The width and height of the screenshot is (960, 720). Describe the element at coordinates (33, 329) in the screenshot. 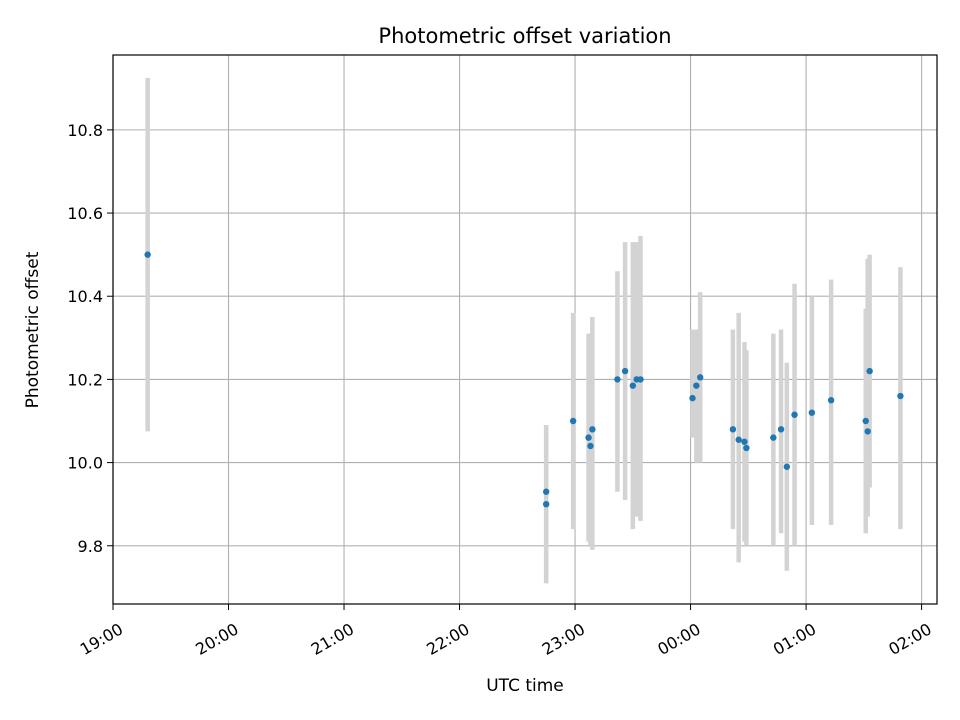

I see `y-axis-label: Photometric offset` at that location.